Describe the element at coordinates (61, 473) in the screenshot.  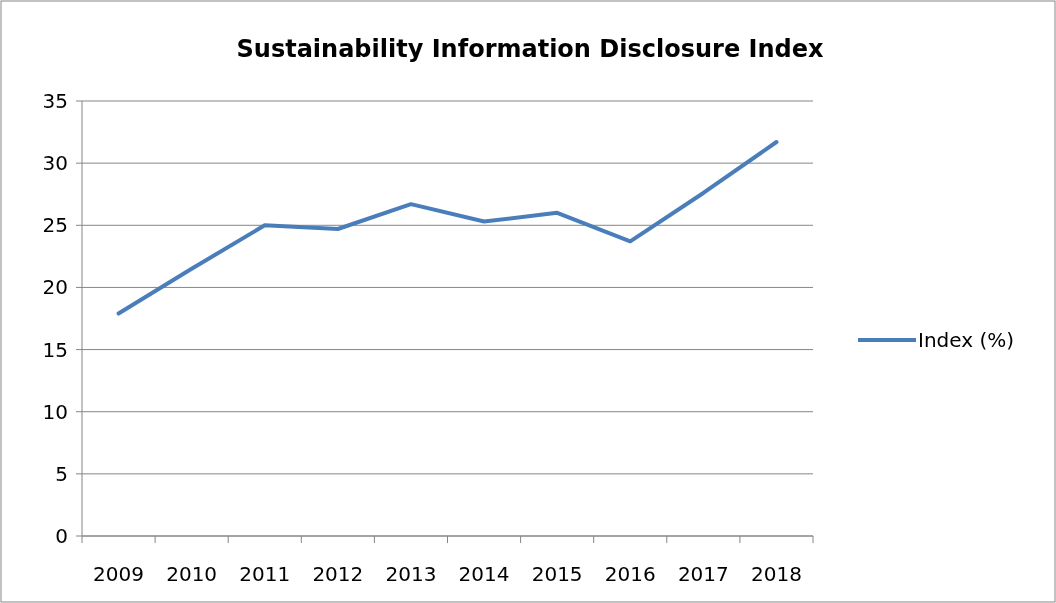
I see `y-tick-label: 5` at that location.